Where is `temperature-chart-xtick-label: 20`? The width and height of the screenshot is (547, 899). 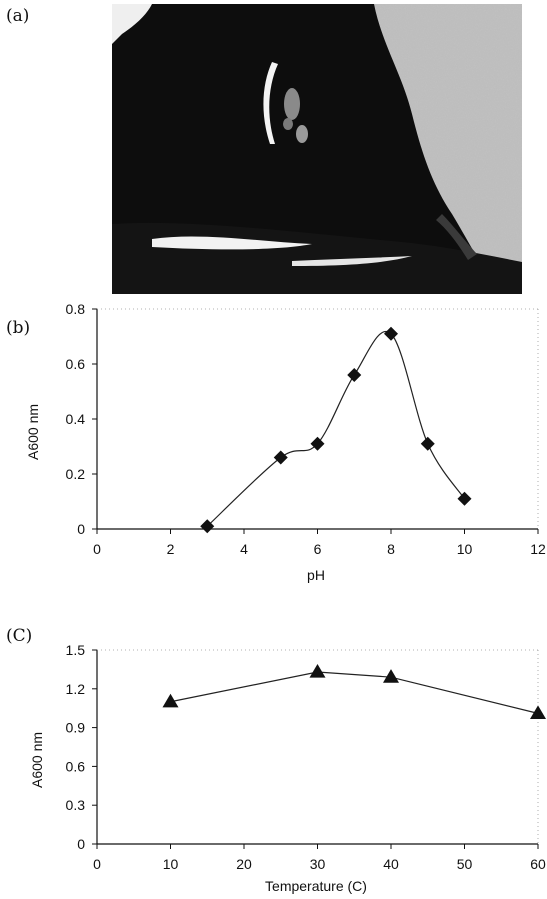 temperature-chart-xtick-label: 20 is located at coordinates (244, 864).